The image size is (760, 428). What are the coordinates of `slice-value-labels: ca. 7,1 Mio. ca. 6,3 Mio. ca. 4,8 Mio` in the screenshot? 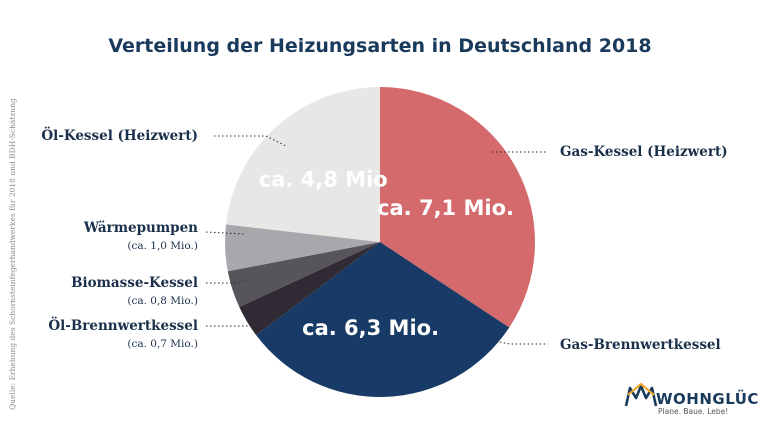 It's located at (386, 253).